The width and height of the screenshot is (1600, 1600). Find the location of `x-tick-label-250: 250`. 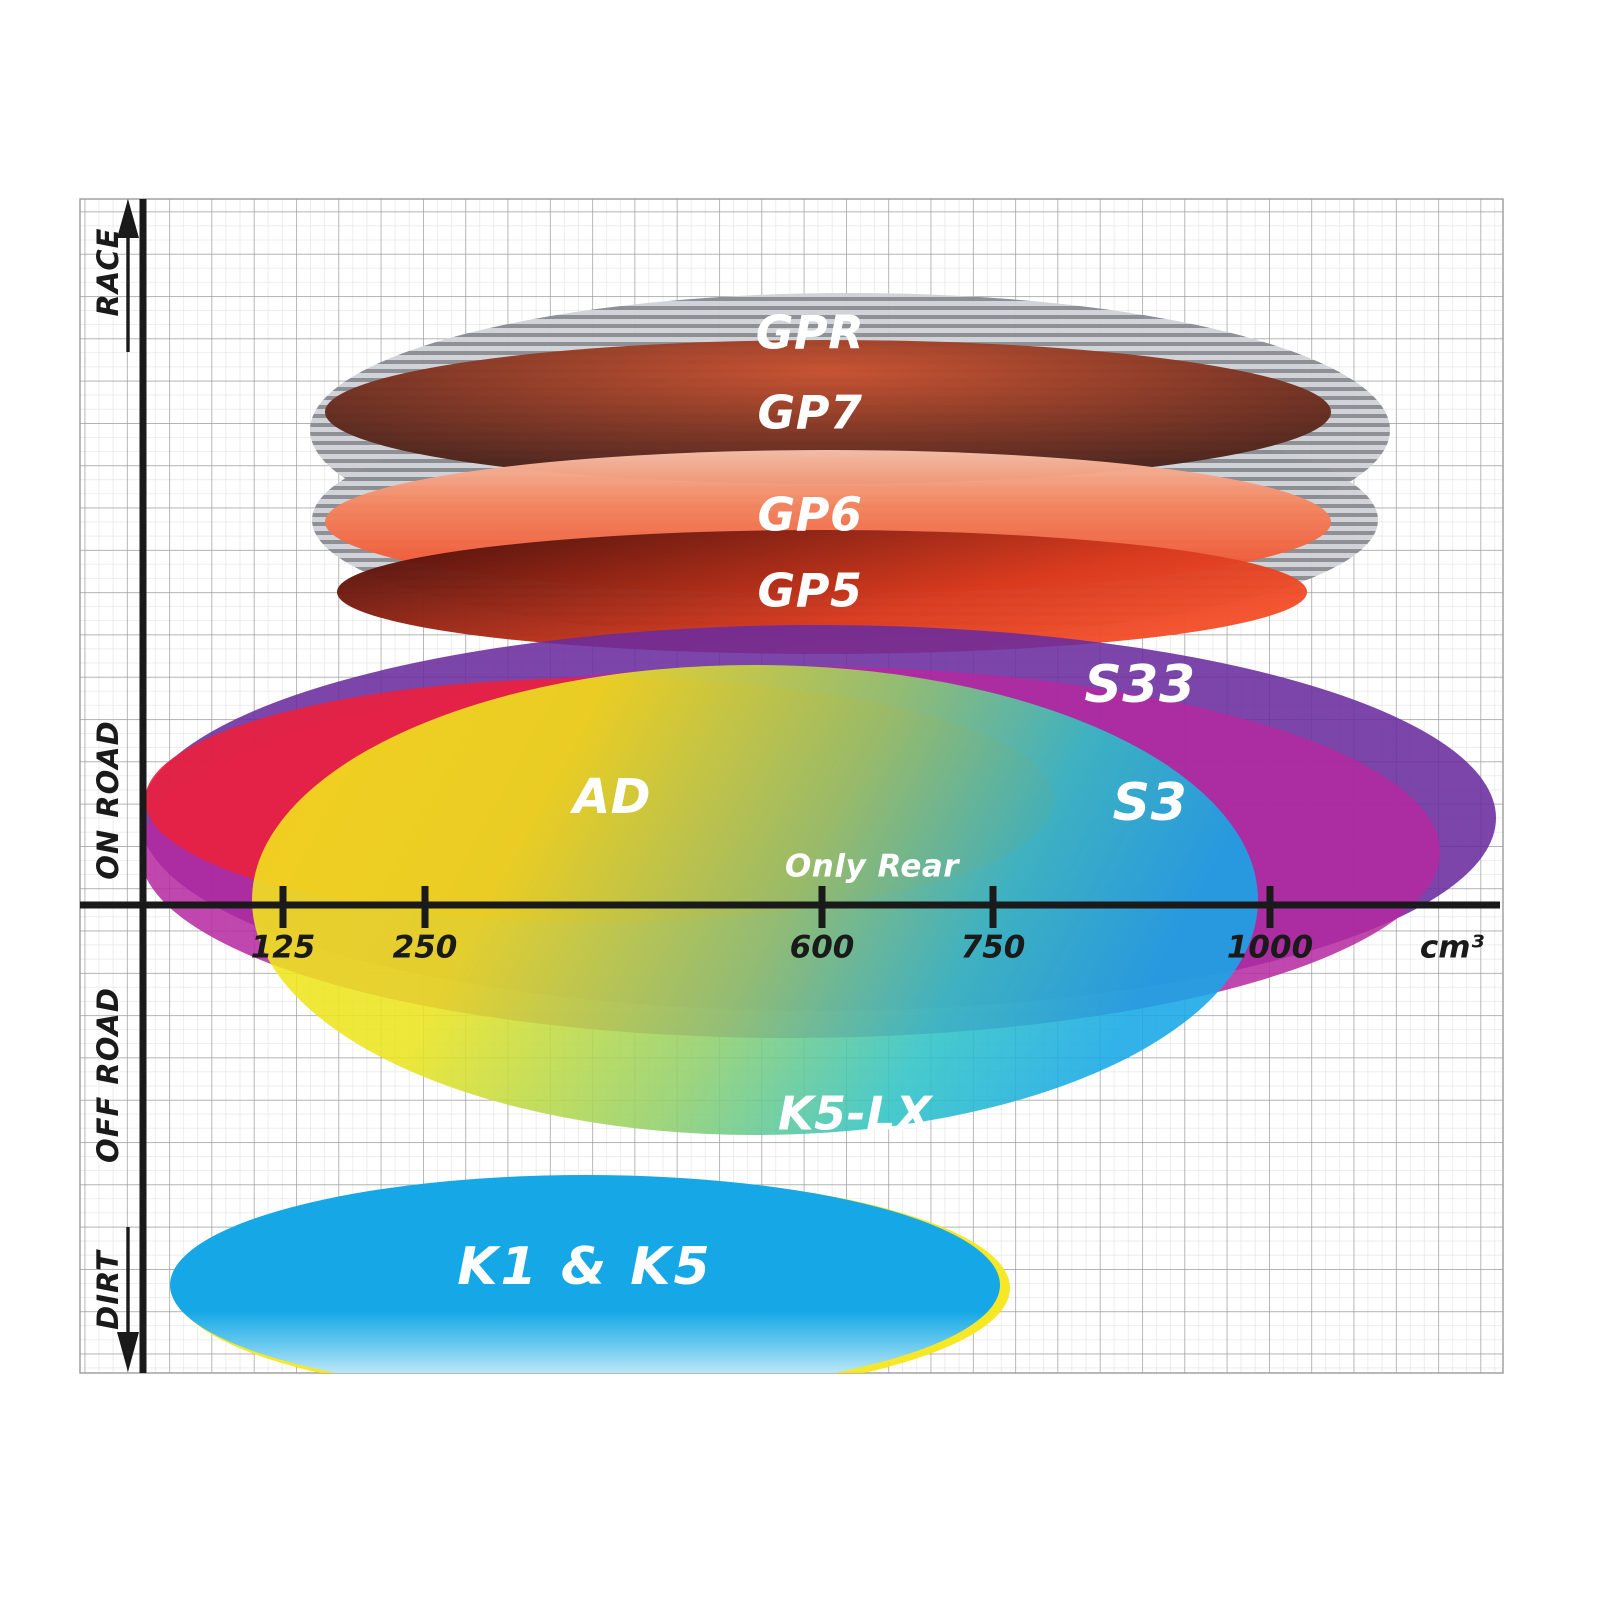

x-tick-label-250: 250 is located at coordinates (425, 948).